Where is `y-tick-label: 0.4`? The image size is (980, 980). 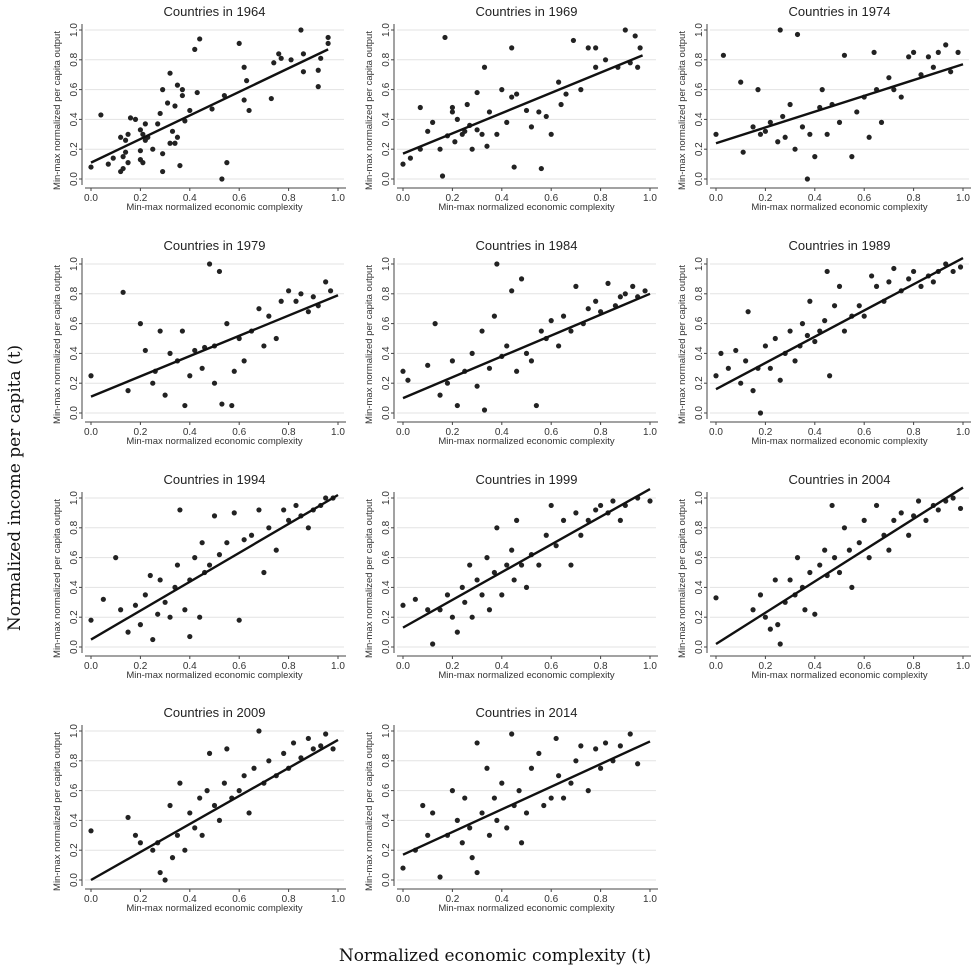 y-tick-label: 0.4 is located at coordinates (699, 353).